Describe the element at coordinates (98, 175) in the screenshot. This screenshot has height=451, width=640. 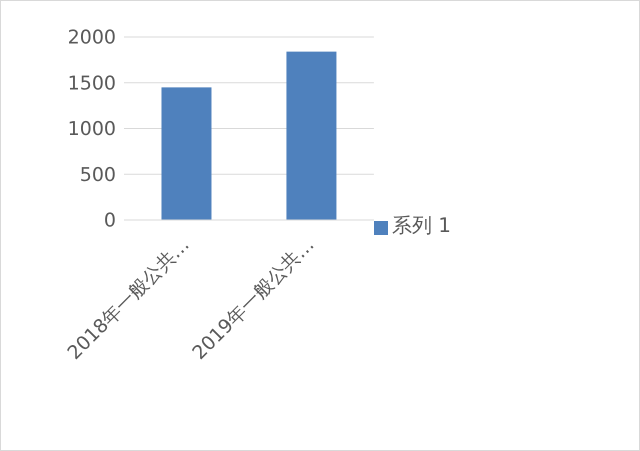
I see `y-tick-label: 500` at that location.